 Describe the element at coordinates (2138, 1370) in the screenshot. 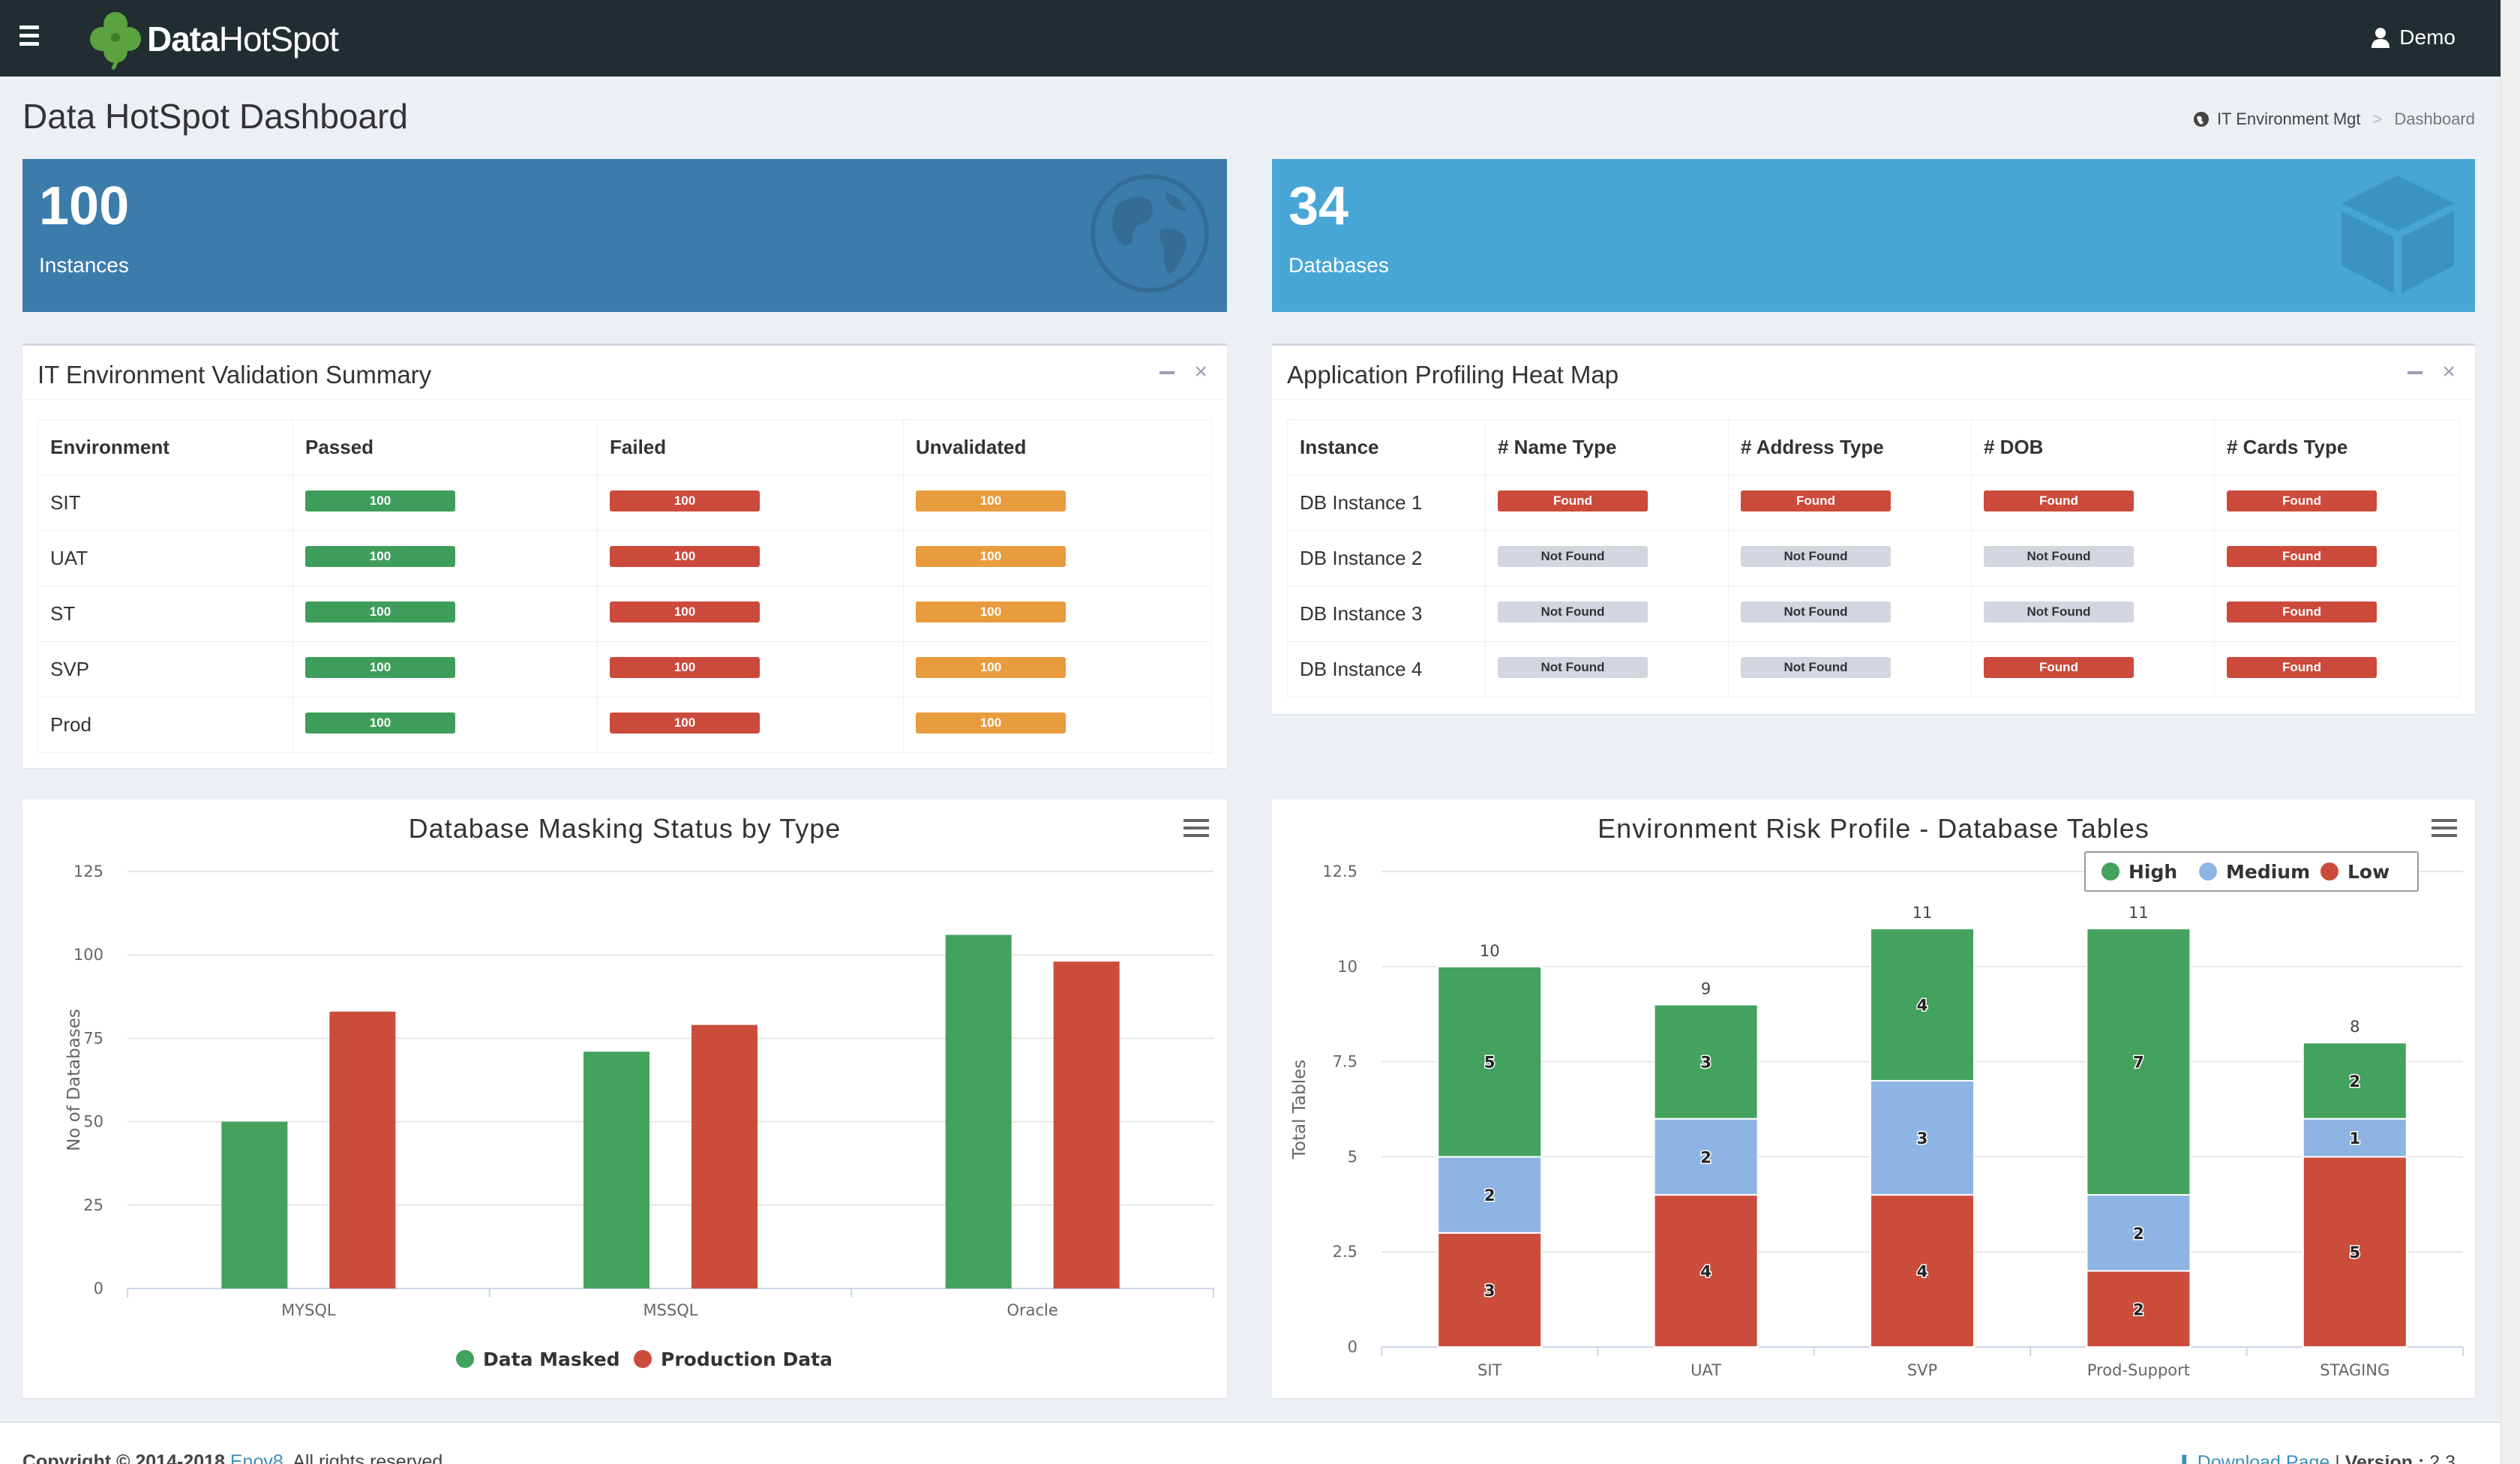

I see `x-tick-label: Prod-Support` at that location.